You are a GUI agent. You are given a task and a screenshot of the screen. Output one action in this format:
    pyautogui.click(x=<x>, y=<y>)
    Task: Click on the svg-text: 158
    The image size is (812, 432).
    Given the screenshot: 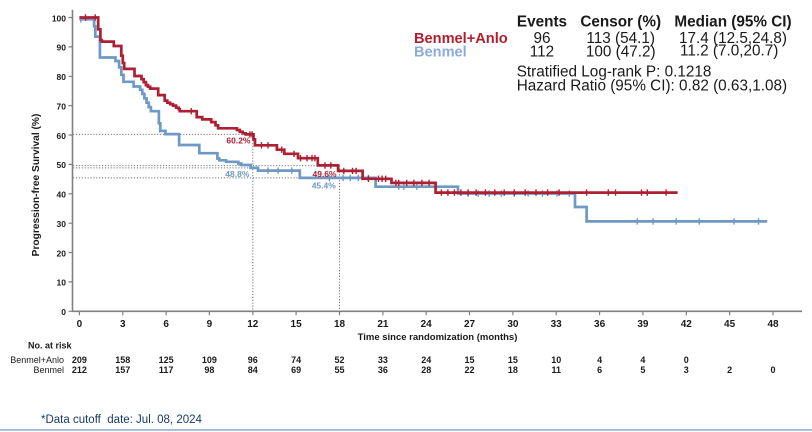 What is the action you would take?
    pyautogui.click(x=122, y=360)
    